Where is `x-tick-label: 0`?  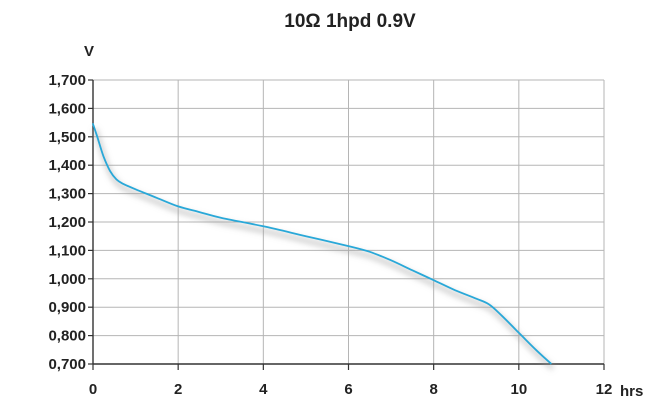
x-tick-label: 0 is located at coordinates (93, 389).